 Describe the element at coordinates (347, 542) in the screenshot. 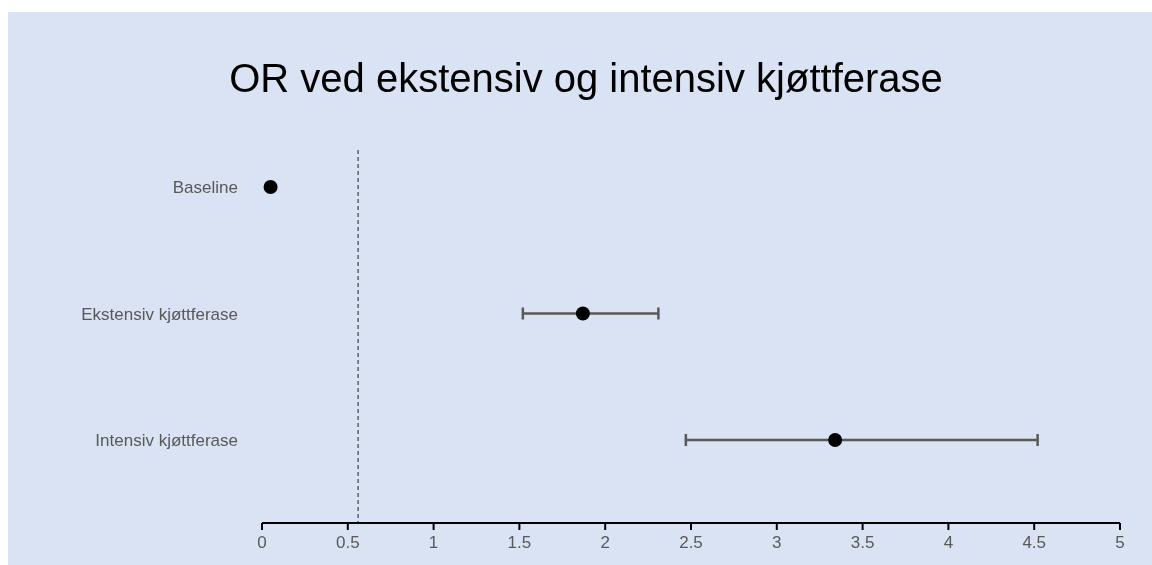

I see `x-tick-label: 0.5` at that location.